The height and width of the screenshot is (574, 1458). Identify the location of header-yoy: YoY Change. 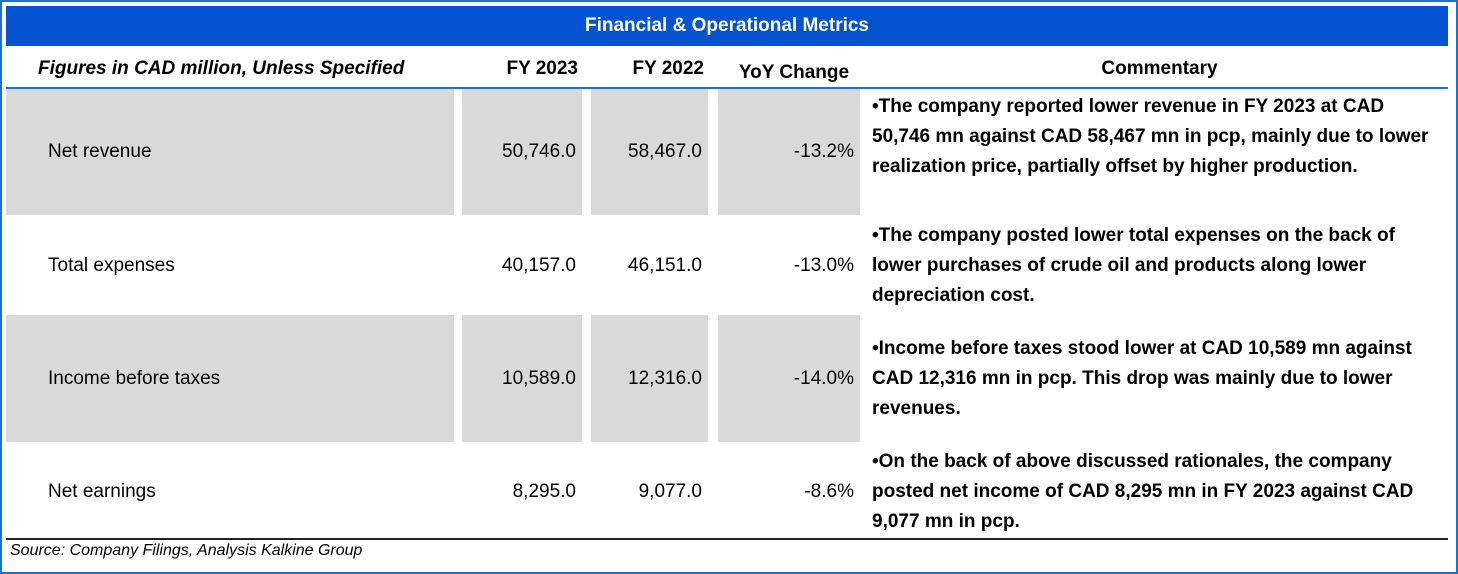
(794, 72).